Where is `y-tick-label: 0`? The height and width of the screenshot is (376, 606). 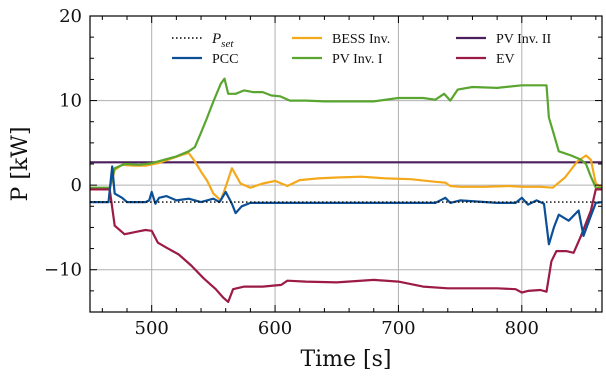
y-tick-label: 0 is located at coordinates (76, 185).